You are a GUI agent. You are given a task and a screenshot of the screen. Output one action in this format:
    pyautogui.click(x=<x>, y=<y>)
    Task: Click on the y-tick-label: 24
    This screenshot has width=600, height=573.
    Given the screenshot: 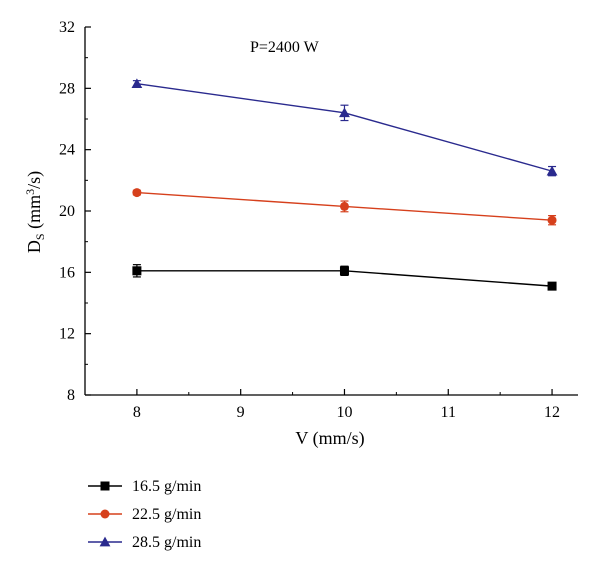 What is the action you would take?
    pyautogui.click(x=67, y=150)
    